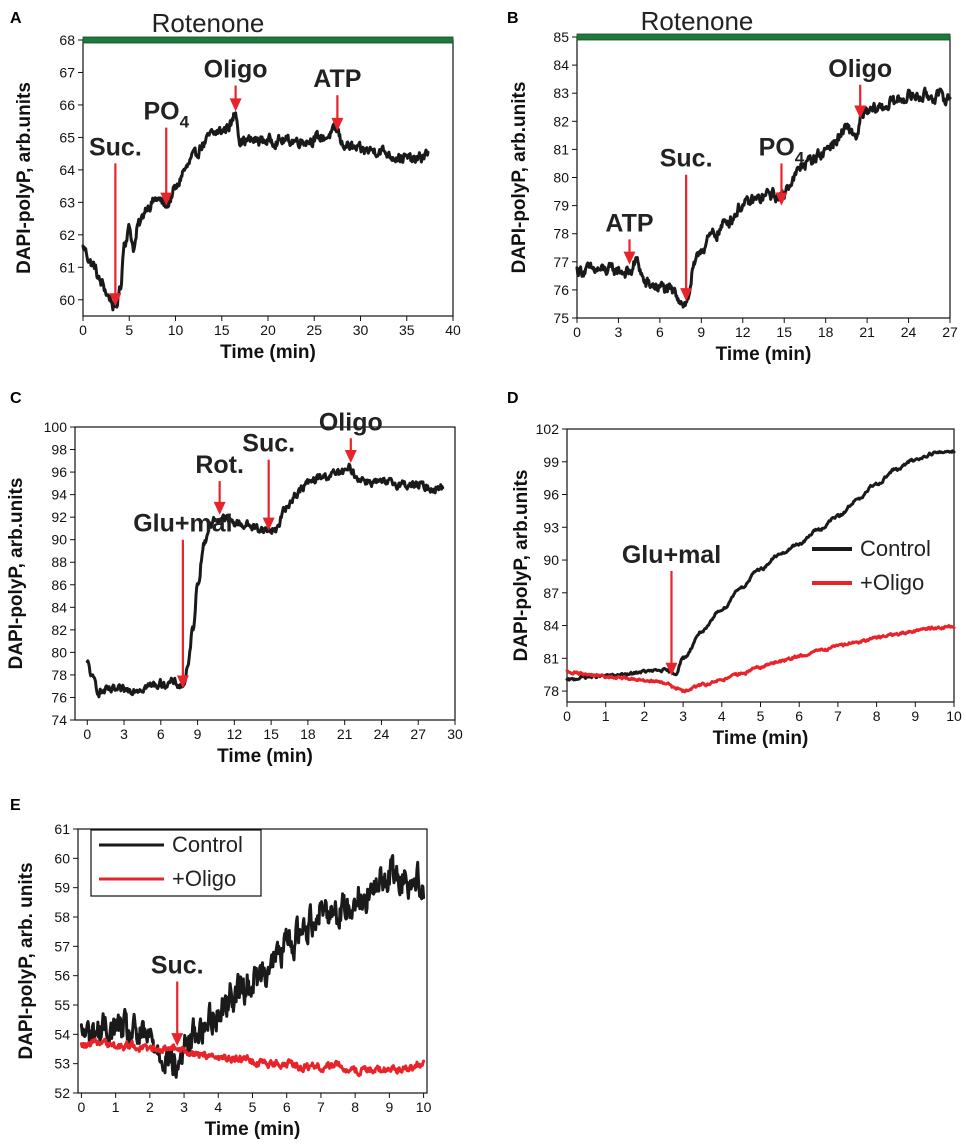 Image resolution: width=966 pixels, height=1144 pixels. What do you see at coordinates (551, 593) in the screenshot?
I see `y-tick-label: 87` at bounding box center [551, 593].